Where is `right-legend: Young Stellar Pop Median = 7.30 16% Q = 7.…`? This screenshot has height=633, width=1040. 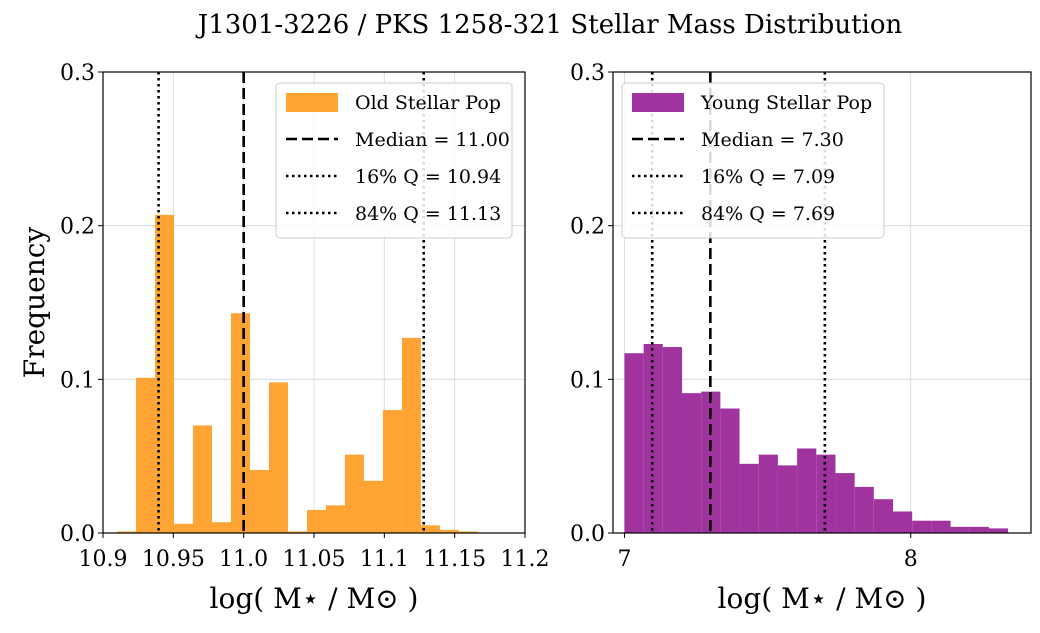 right-legend: Young Stellar Pop Median = 7.30 16% Q = 7.… is located at coordinates (753, 160).